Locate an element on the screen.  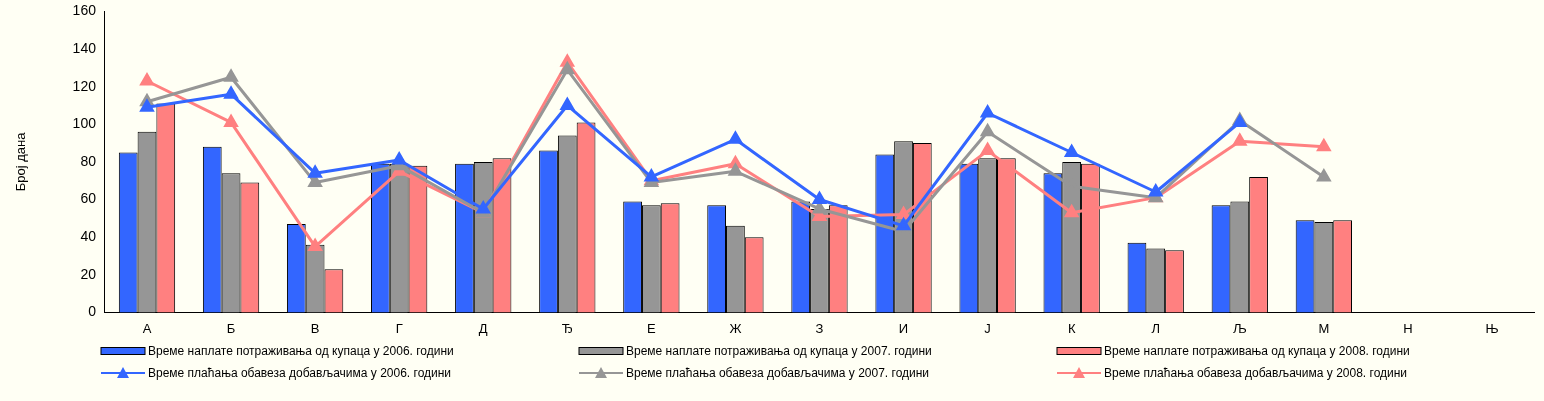
x-tick-label: К is located at coordinates (1071, 328).